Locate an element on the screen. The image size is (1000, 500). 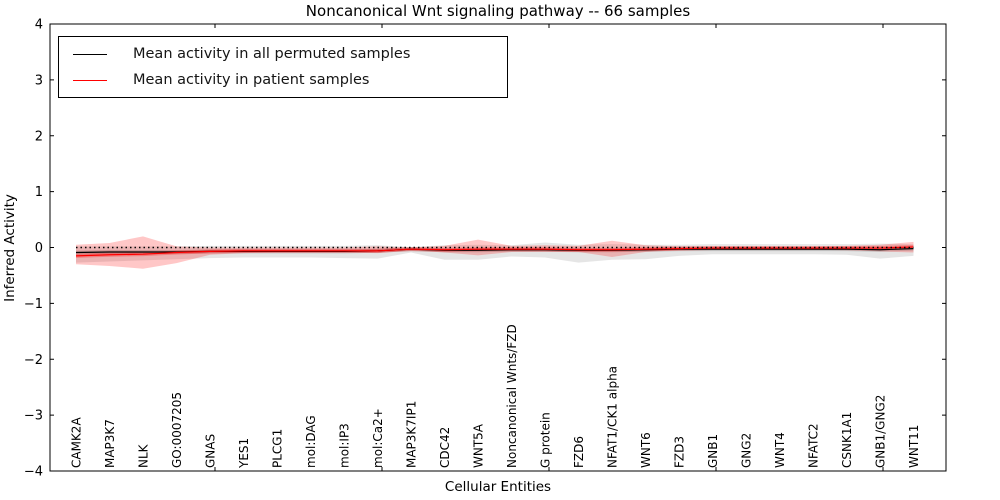
entity-label: FZD6 is located at coordinates (579, 452).